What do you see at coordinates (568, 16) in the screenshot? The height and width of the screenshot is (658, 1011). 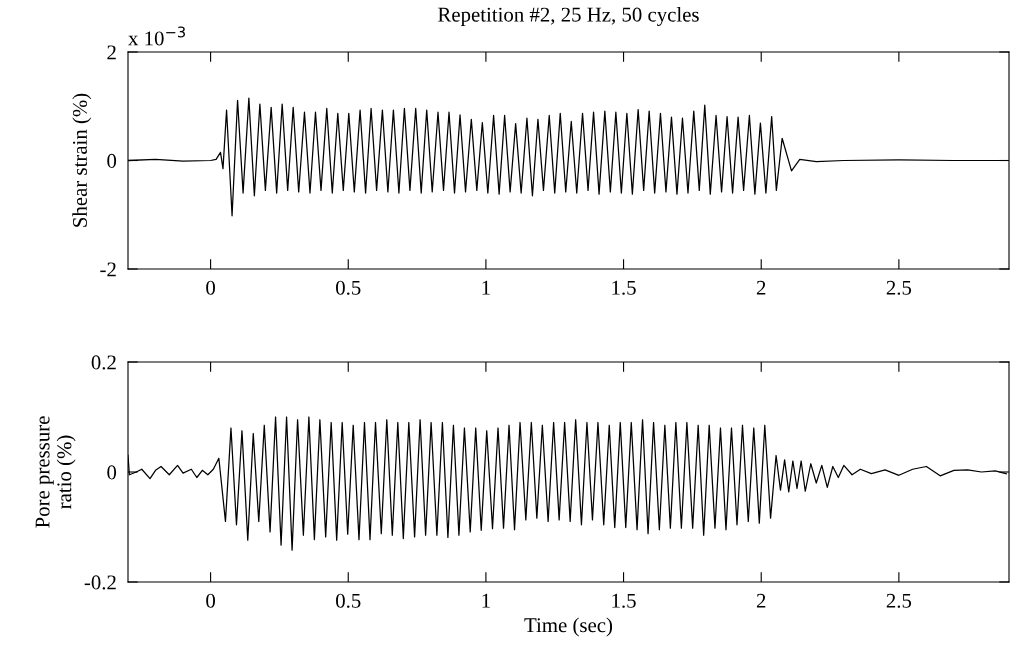 I see `chart-title: Repetition #2, 25 Hz, 50 cycles` at bounding box center [568, 16].